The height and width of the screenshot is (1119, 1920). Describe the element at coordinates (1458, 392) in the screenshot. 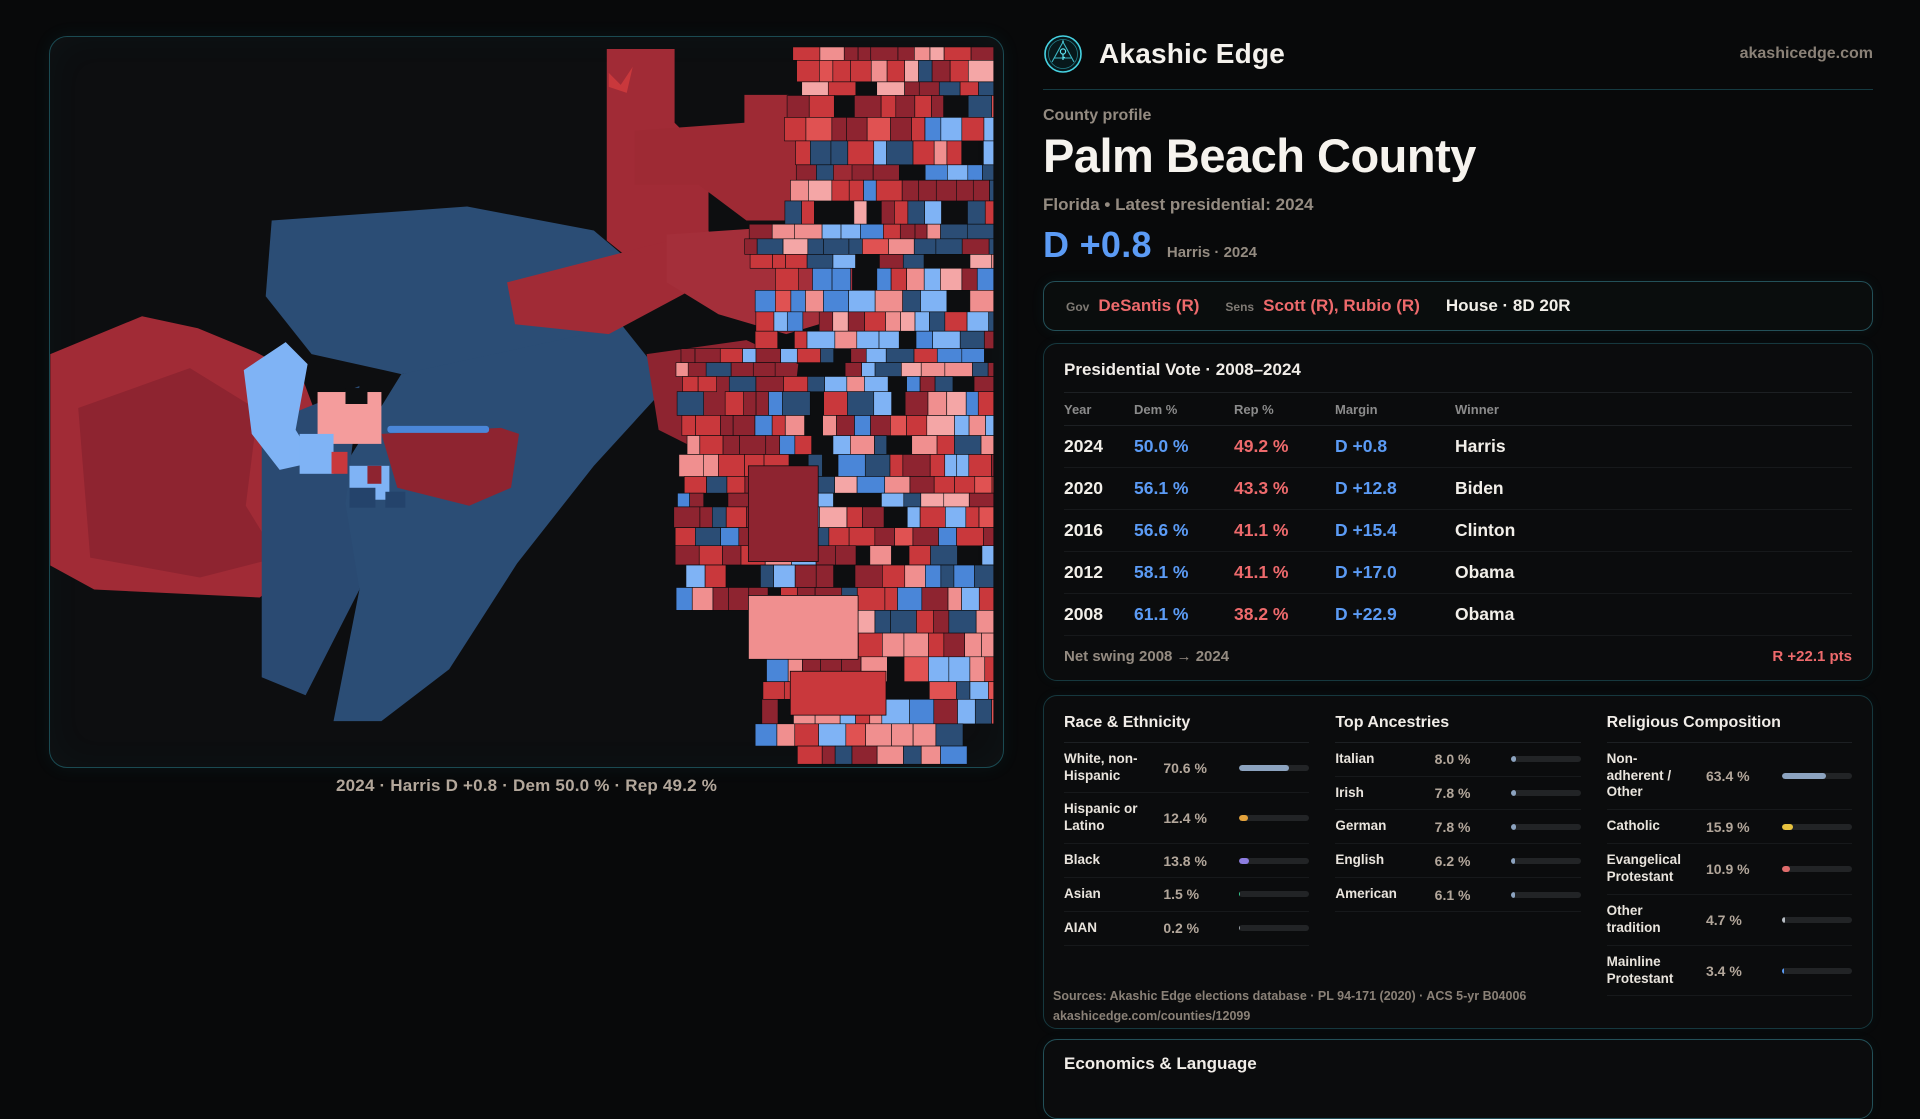

I see `panel-divider` at that location.